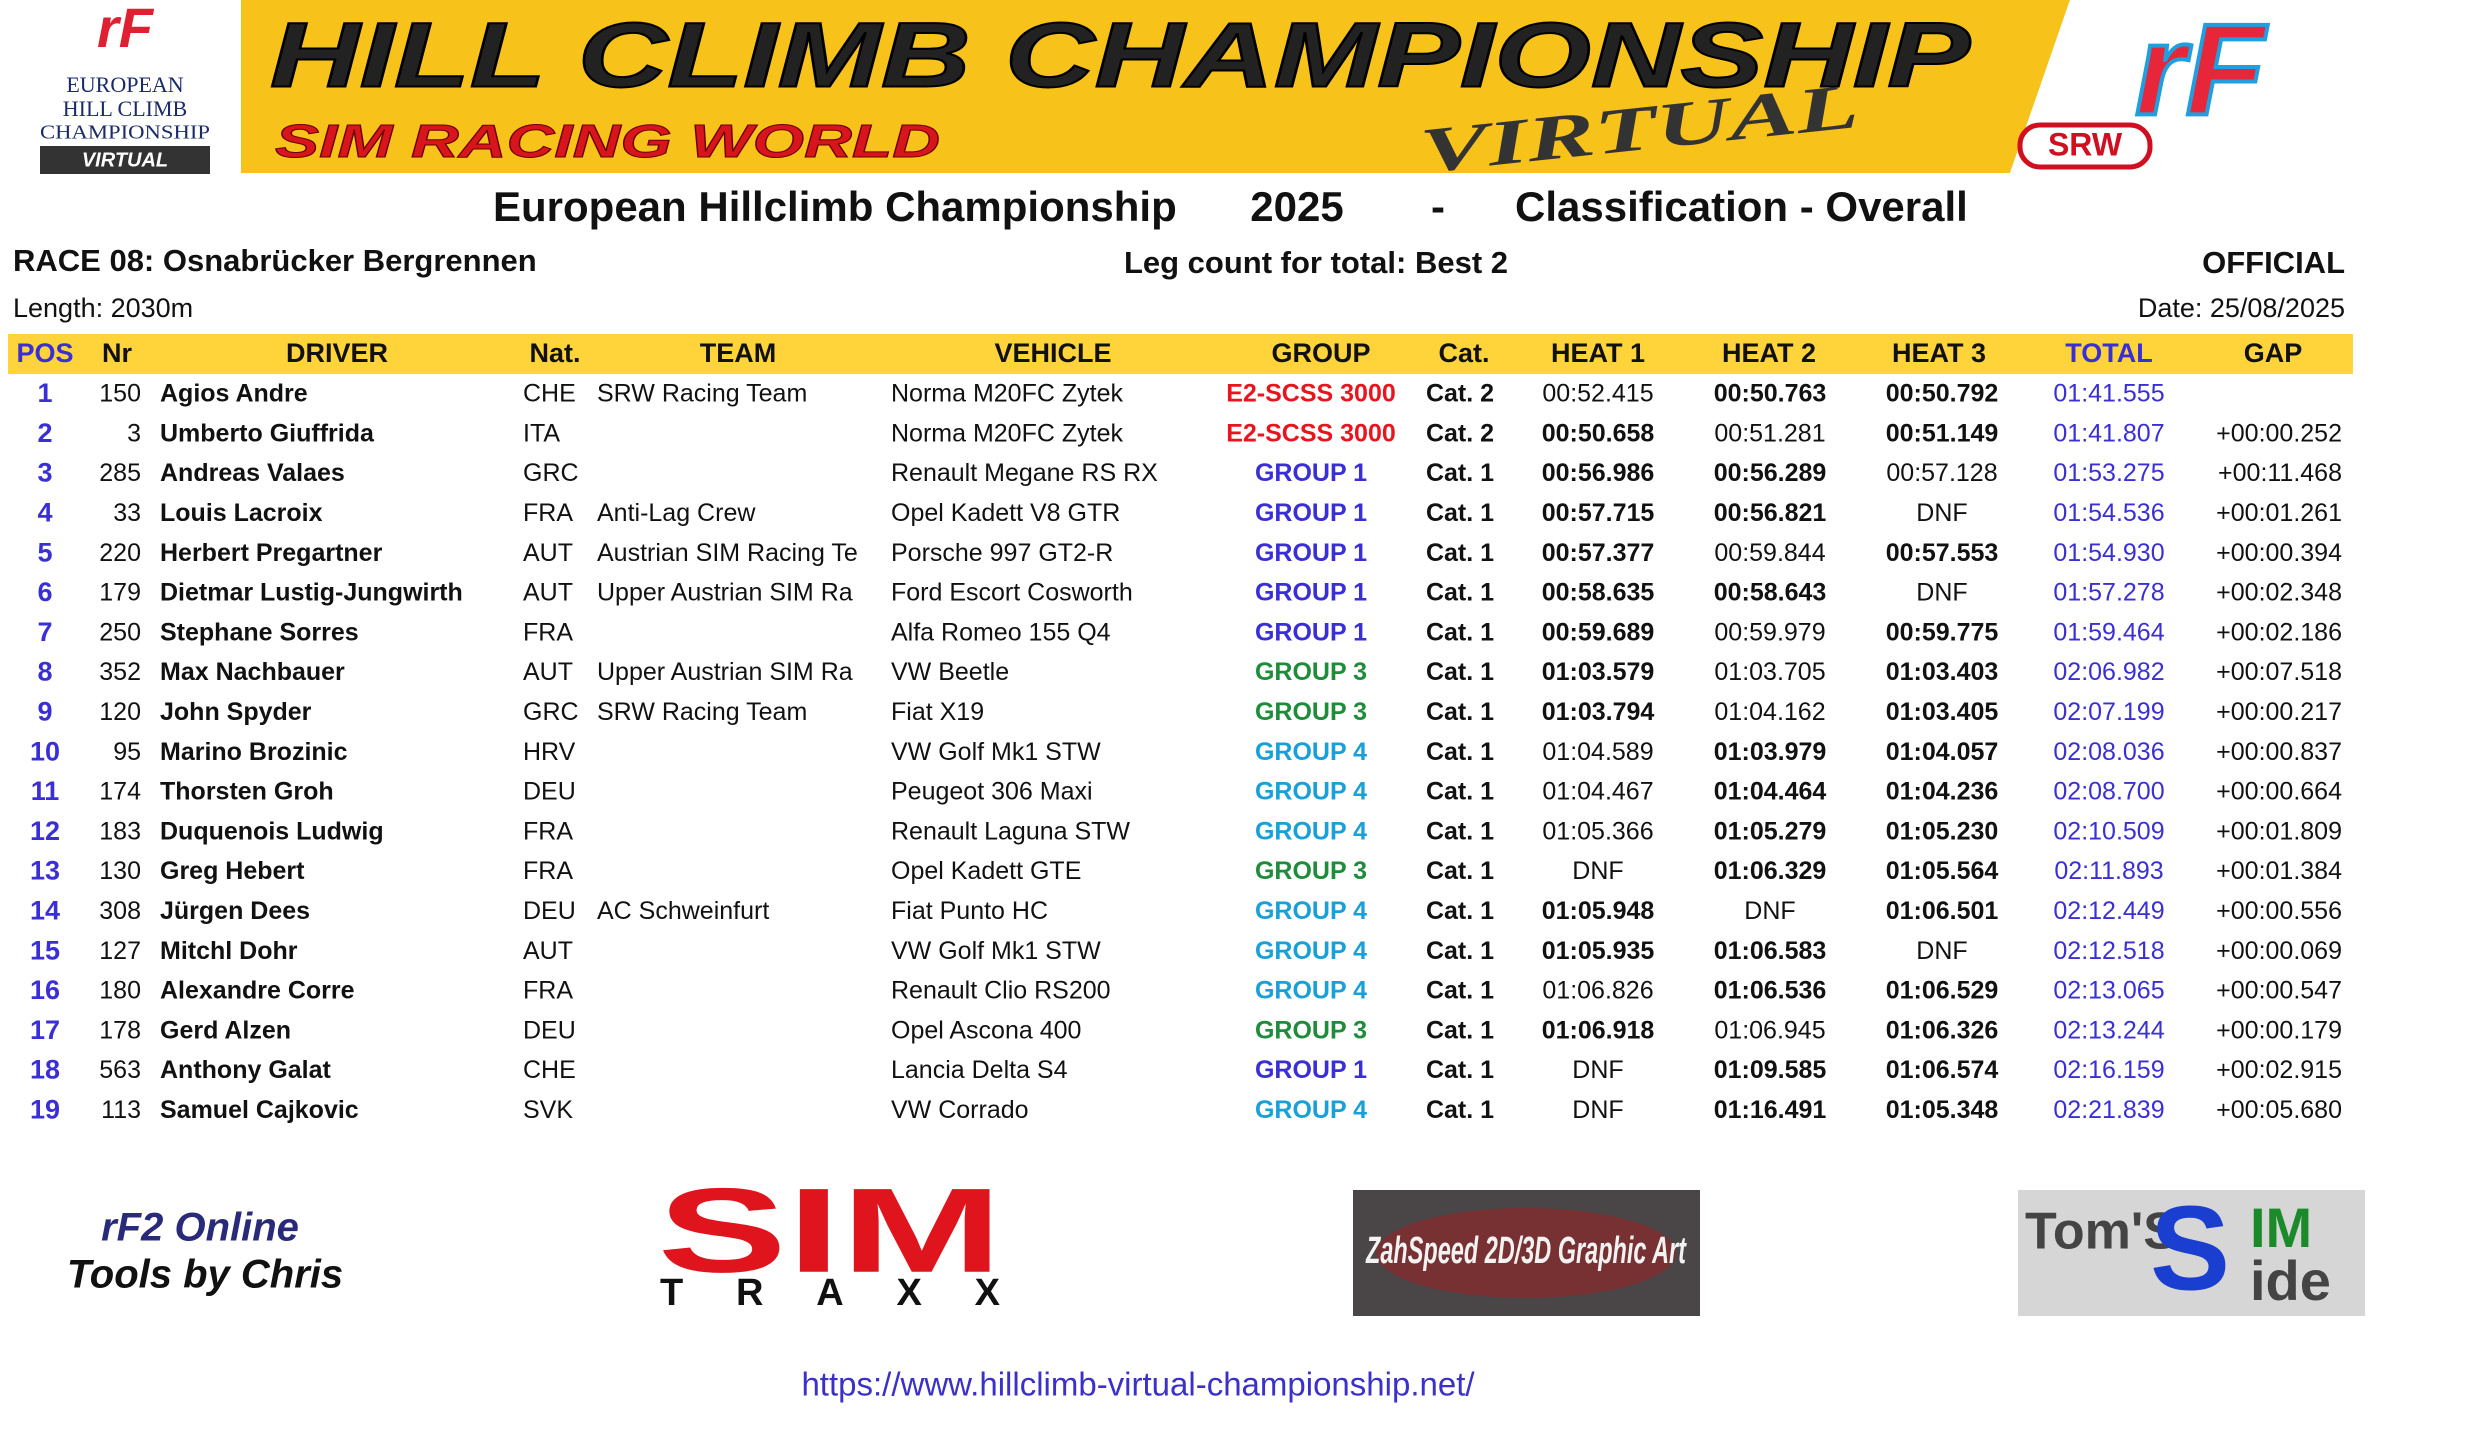 The width and height of the screenshot is (2481, 1439). I want to click on cell: 00:57.377, so click(1598, 553).